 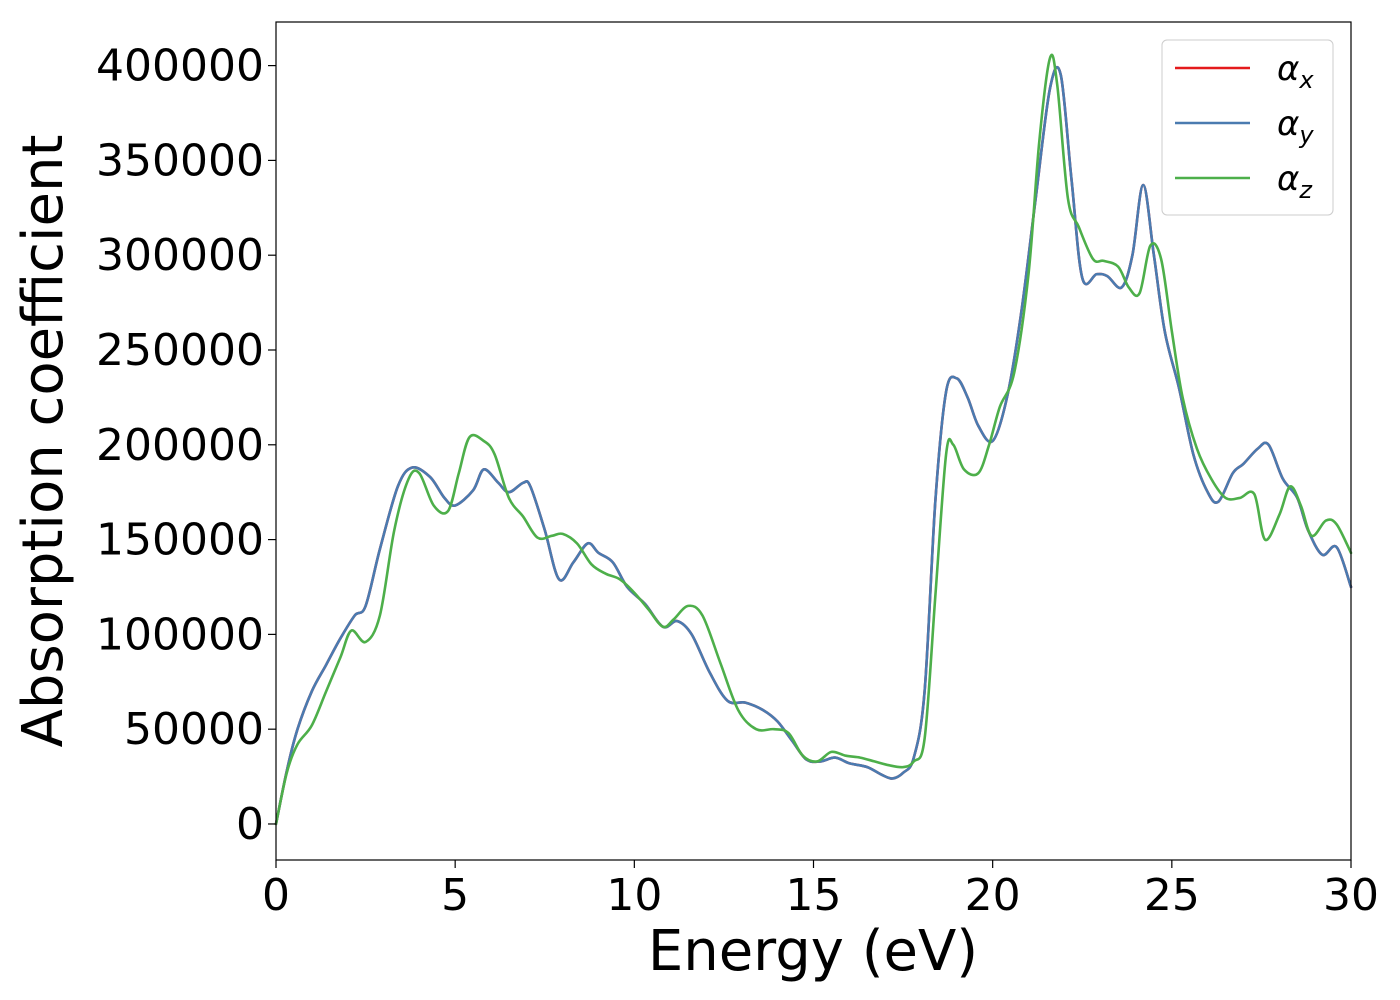 I want to click on legend: αx αy αz, so click(x=1247, y=127).